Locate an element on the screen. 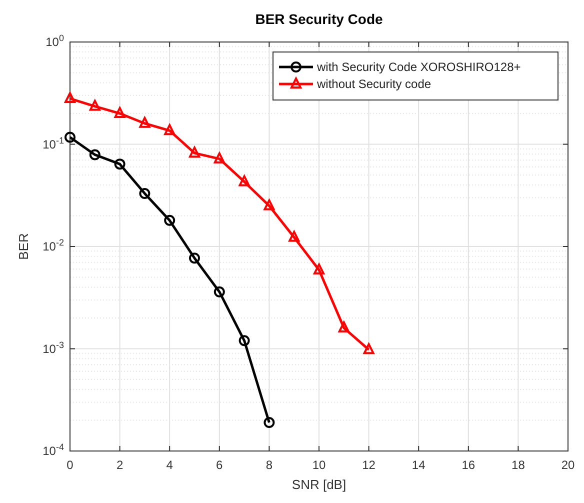 The image size is (584, 503). y-tick-label: 10$^{0}$ is located at coordinates (55, 41).